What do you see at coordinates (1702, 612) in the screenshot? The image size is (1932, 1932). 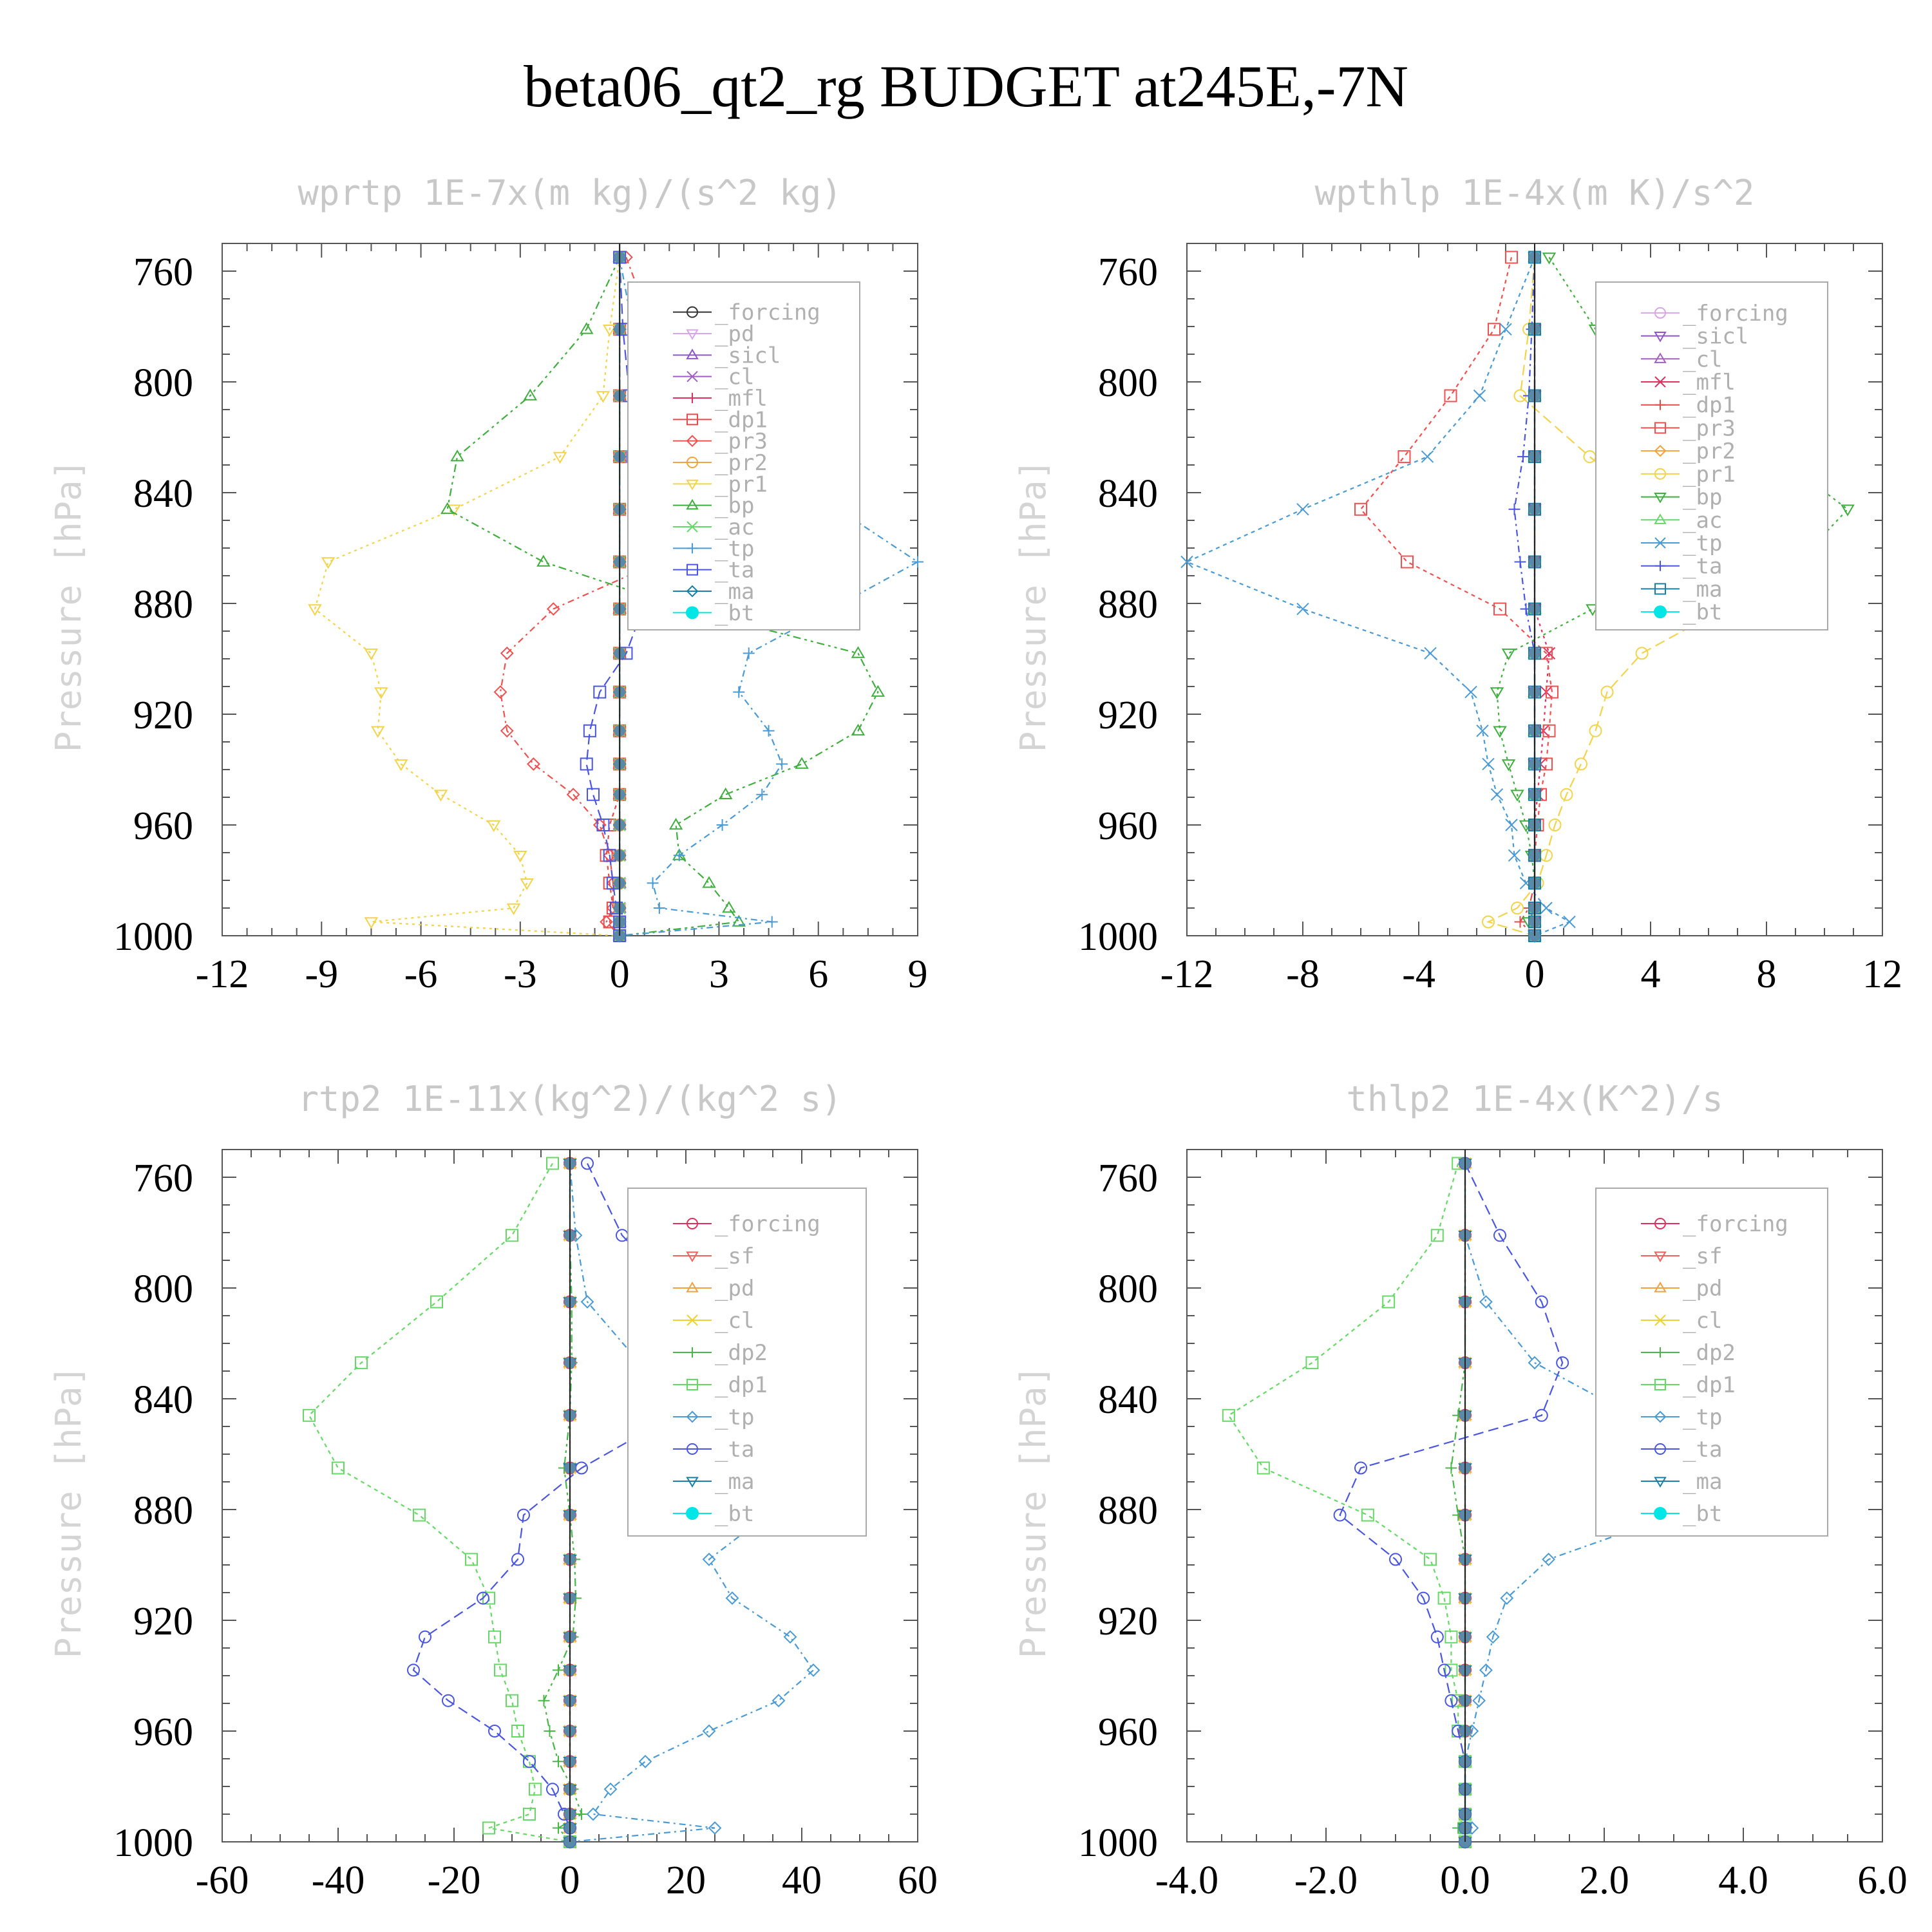 I see `legend-entry: _bt` at bounding box center [1702, 612].